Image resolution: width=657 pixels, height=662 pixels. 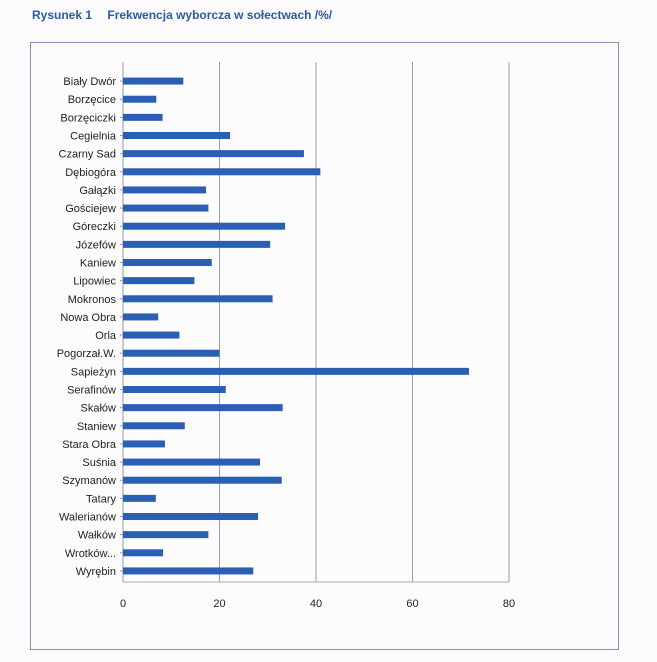 What do you see at coordinates (99, 409) in the screenshot?
I see `category-label: Skałów` at bounding box center [99, 409].